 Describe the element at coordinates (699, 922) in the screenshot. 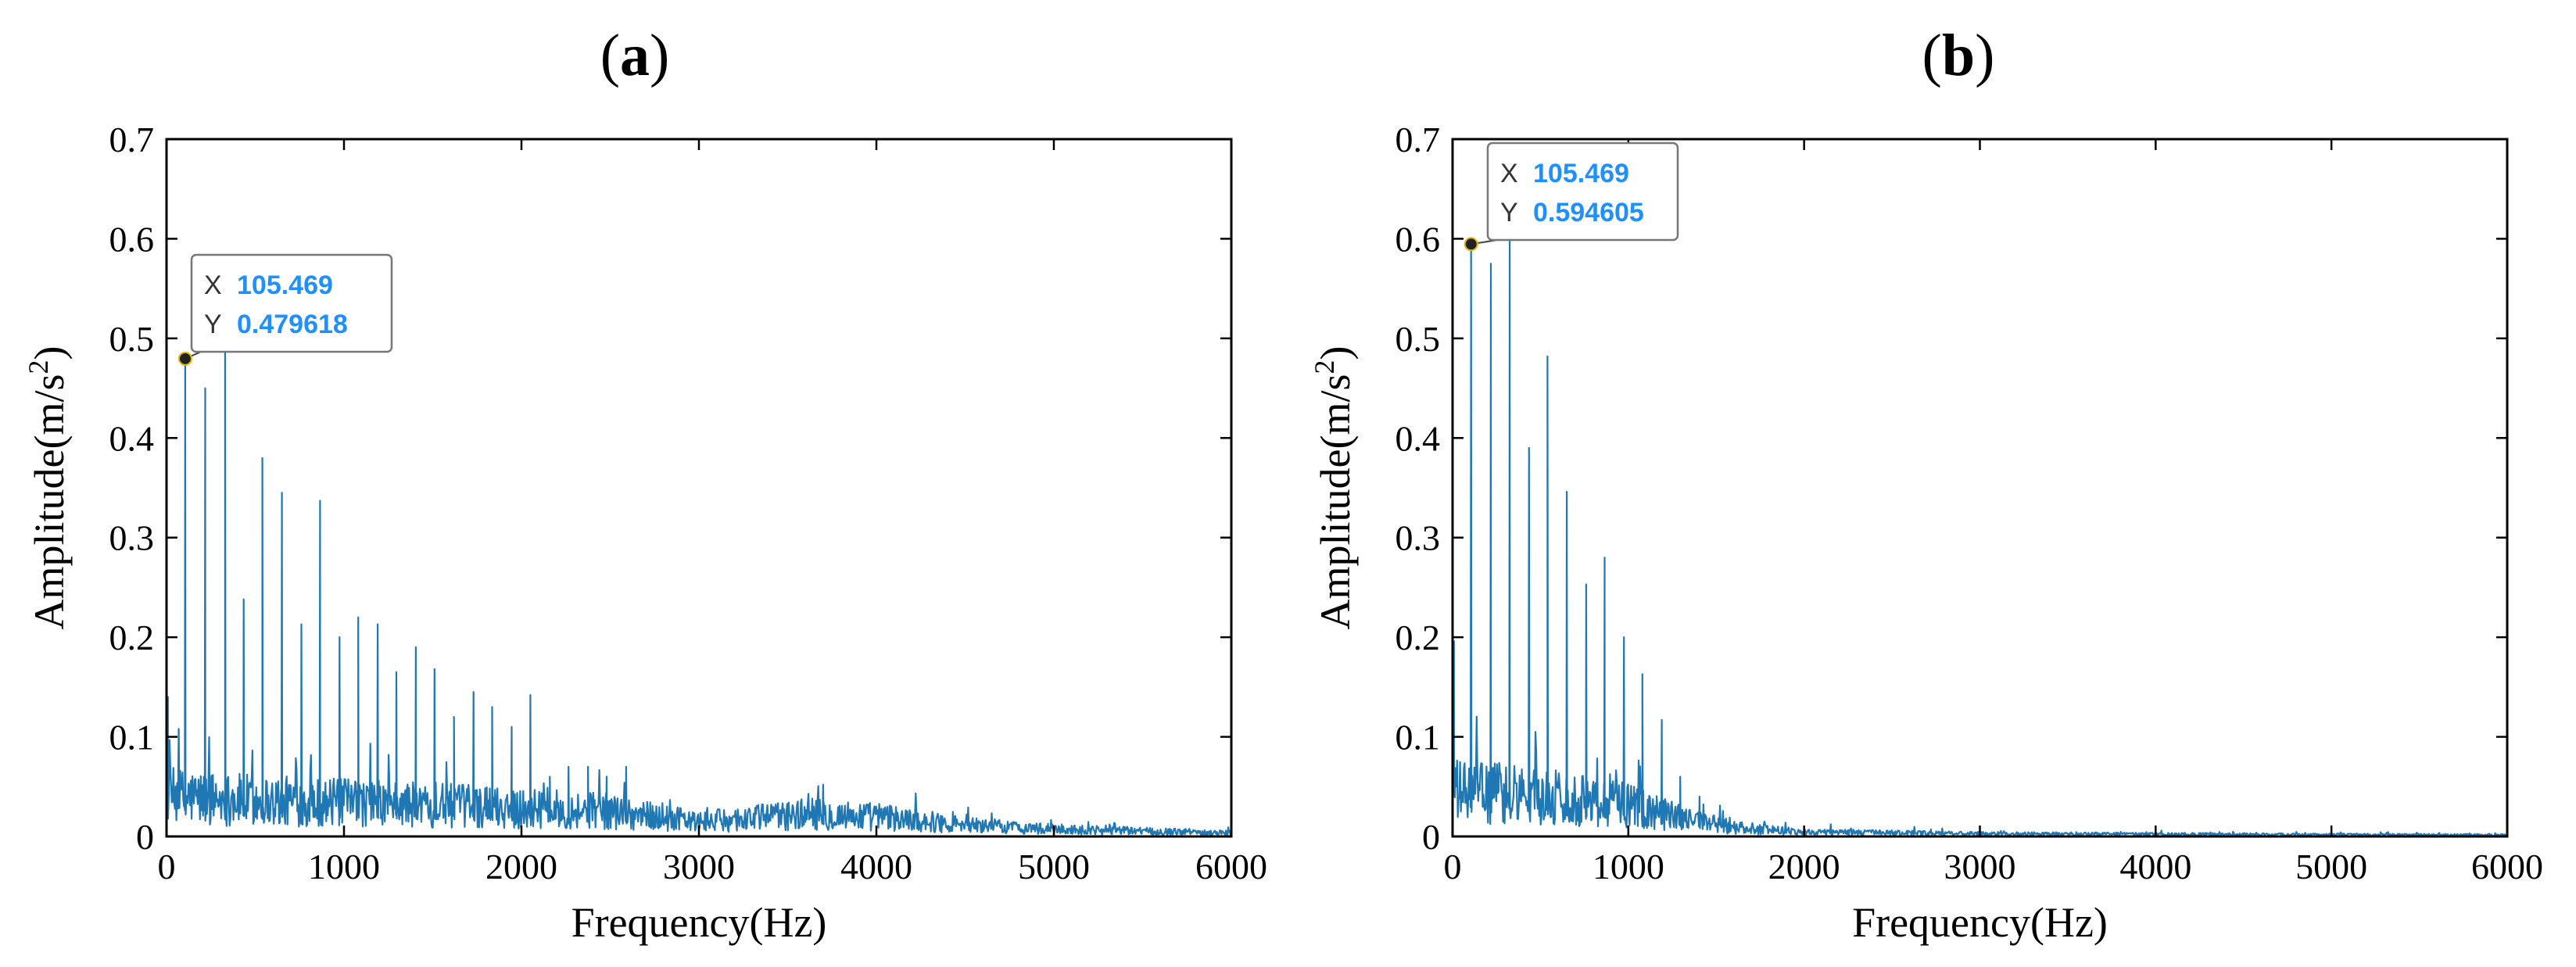

I see `x-axis-label-a: Frequency(Hz)` at that location.